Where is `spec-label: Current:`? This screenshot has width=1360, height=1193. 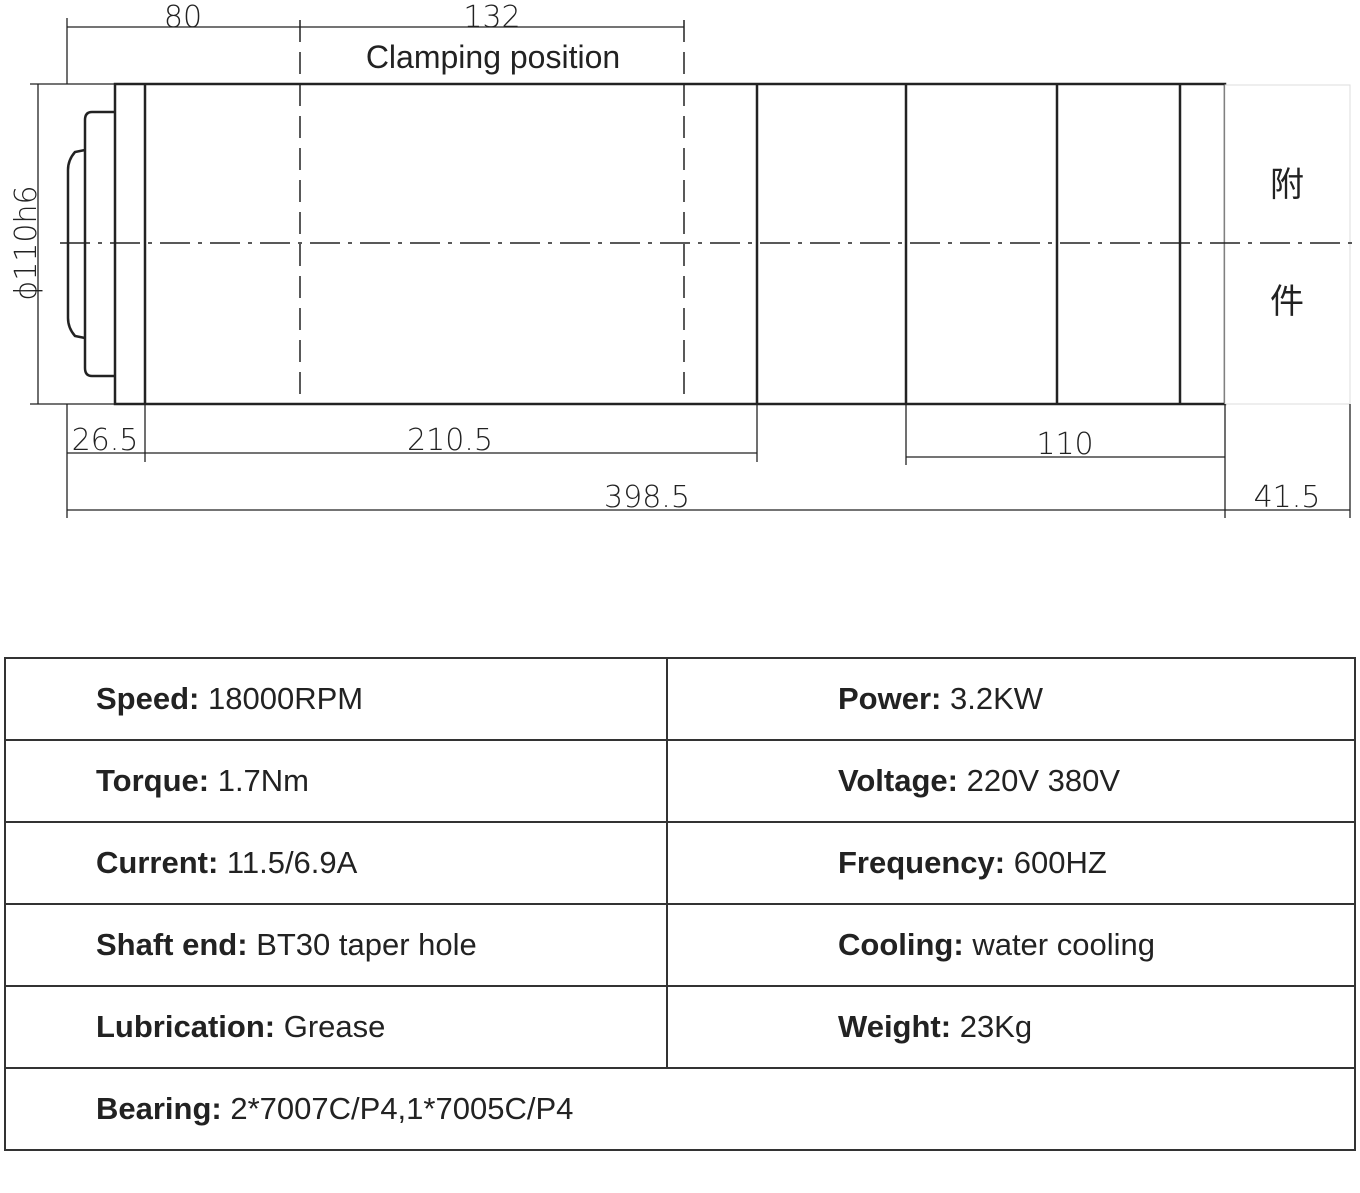 spec-label: Current: is located at coordinates (157, 862).